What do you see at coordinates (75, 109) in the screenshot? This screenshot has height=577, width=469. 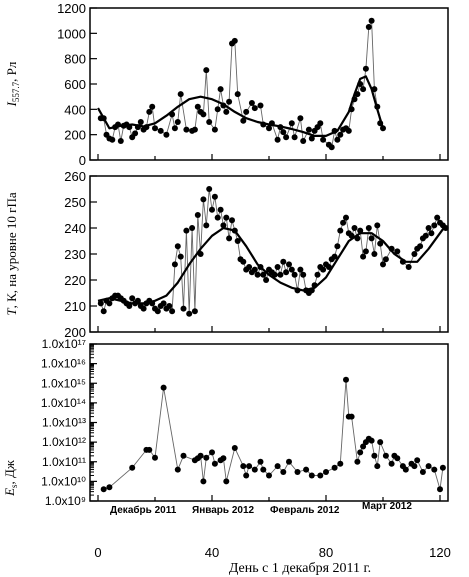 I see `panel-1-ytick-label: 400` at bounding box center [75, 109].